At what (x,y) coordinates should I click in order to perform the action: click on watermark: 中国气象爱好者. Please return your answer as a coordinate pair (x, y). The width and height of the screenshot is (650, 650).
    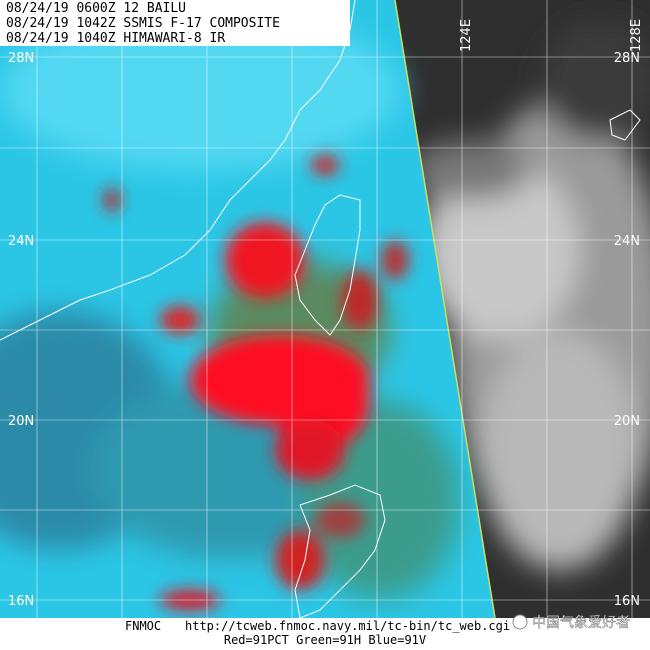
    Looking at the image, I should click on (571, 622).